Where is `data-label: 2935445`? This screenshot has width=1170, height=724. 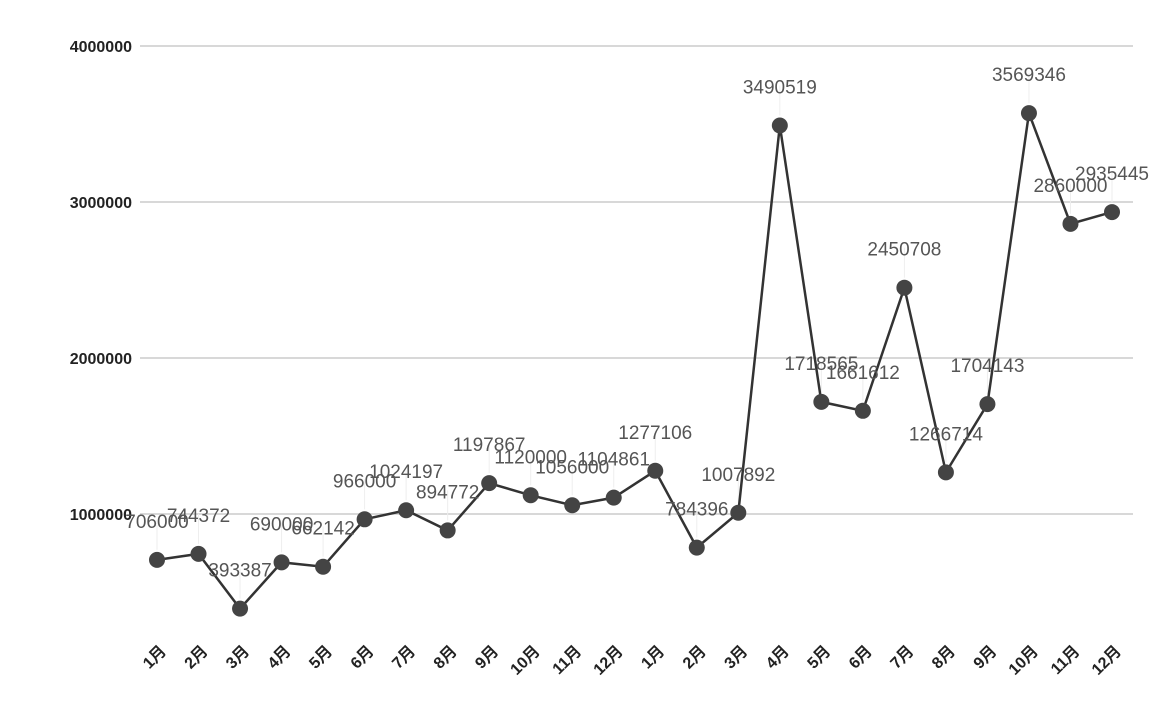
data-label: 2935445 is located at coordinates (1112, 174).